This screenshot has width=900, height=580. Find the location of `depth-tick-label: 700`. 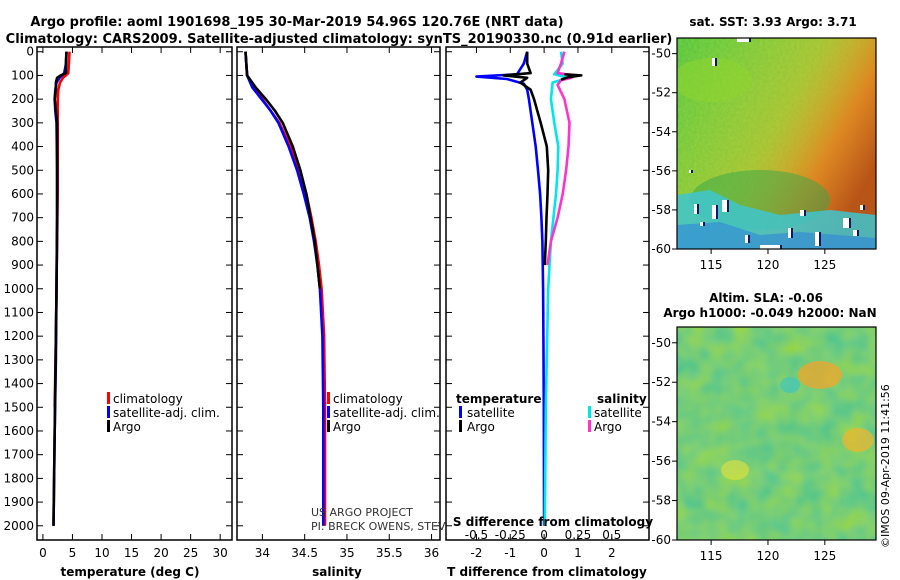

depth-tick-label: 700 is located at coordinates (22, 218).